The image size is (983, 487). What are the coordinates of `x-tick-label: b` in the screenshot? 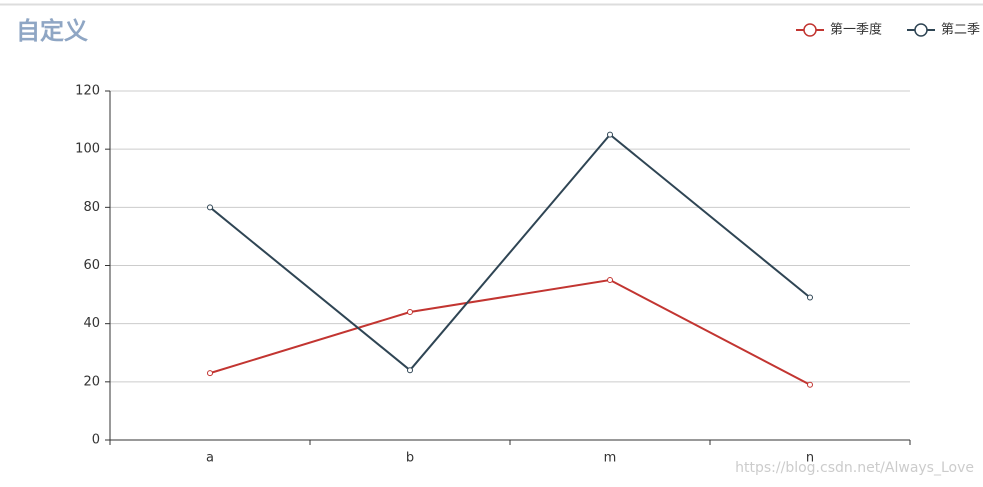 It's located at (410, 458).